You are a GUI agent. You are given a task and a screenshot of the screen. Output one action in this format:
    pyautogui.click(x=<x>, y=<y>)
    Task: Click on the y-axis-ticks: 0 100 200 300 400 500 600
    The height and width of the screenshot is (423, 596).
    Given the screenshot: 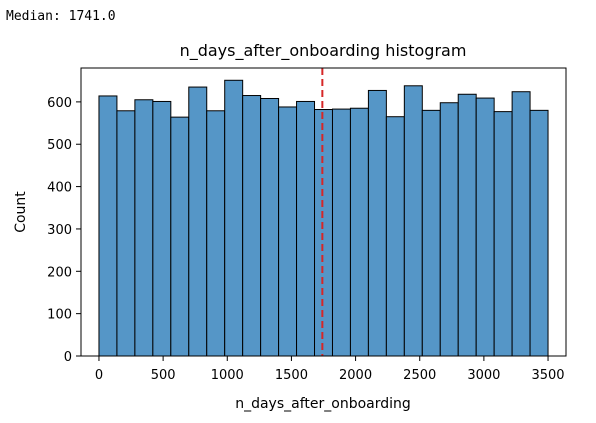 What is the action you would take?
    pyautogui.click(x=64, y=230)
    